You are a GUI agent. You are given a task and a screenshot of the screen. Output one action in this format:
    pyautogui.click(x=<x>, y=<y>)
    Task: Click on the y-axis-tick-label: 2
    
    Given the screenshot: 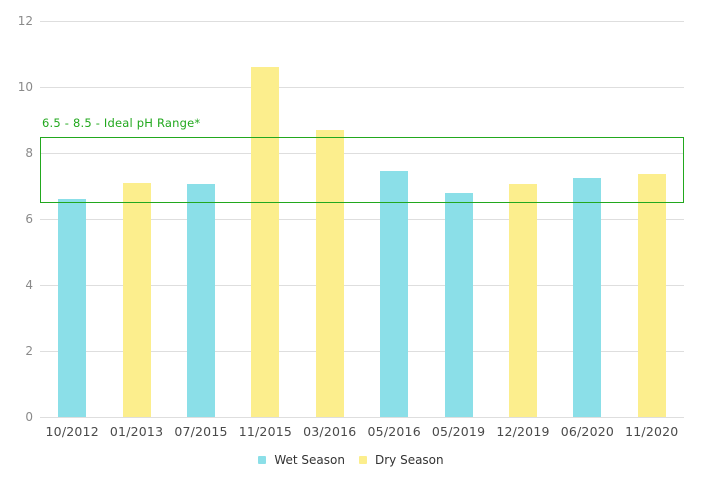 What is the action you would take?
    pyautogui.click(x=29, y=351)
    